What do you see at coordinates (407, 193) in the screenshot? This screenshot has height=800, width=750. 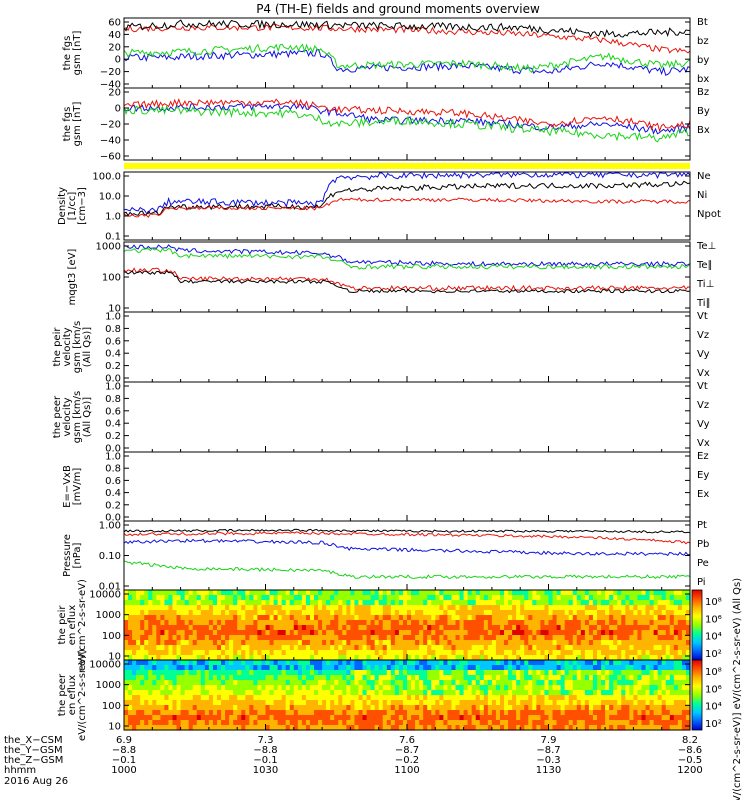 I see `series-line-Ne` at bounding box center [407, 193].